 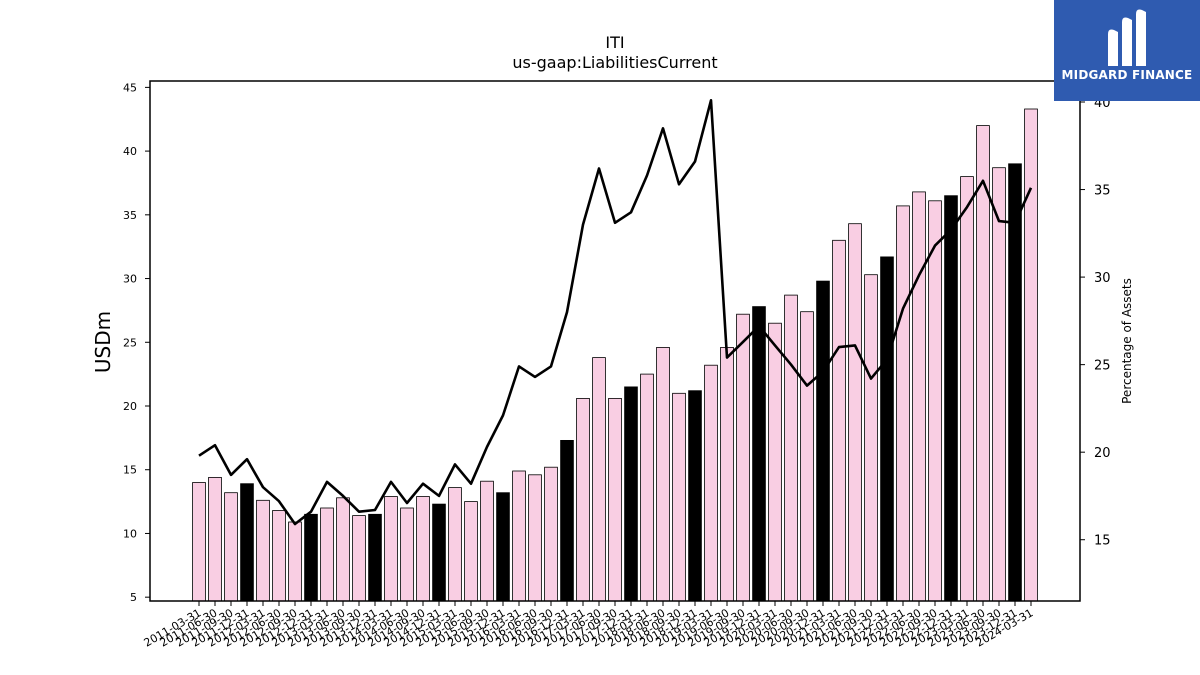 I want to click on right-tick-label: 30, so click(x=1102, y=278).